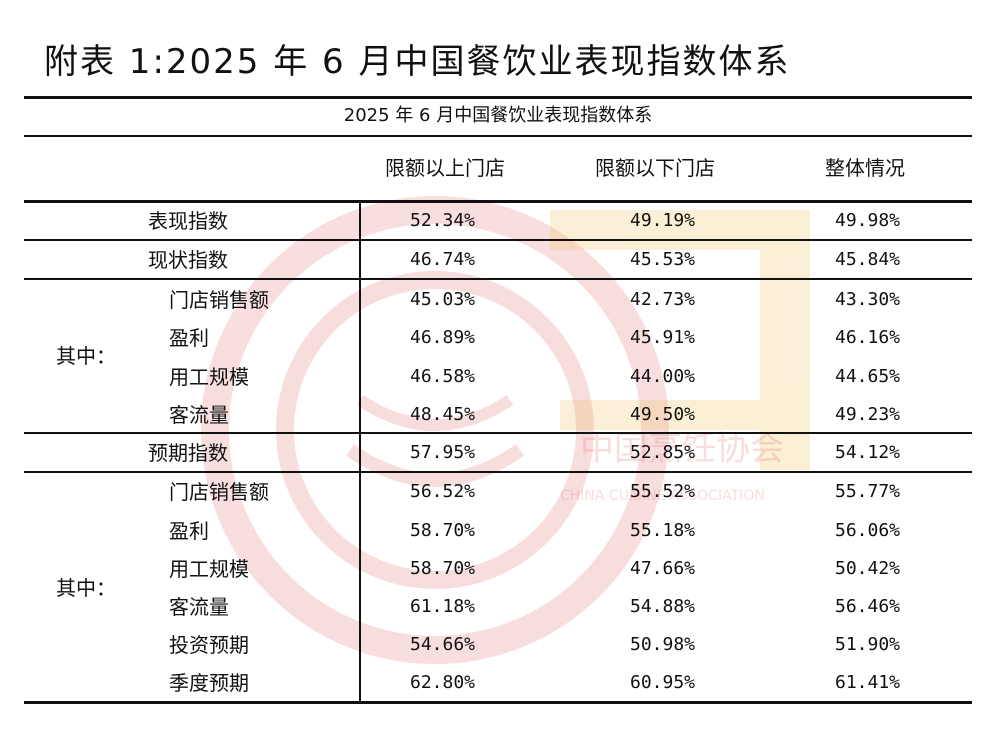 Image resolution: width=1000 pixels, height=743 pixels. I want to click on row-label: 预期指数, so click(188, 453).